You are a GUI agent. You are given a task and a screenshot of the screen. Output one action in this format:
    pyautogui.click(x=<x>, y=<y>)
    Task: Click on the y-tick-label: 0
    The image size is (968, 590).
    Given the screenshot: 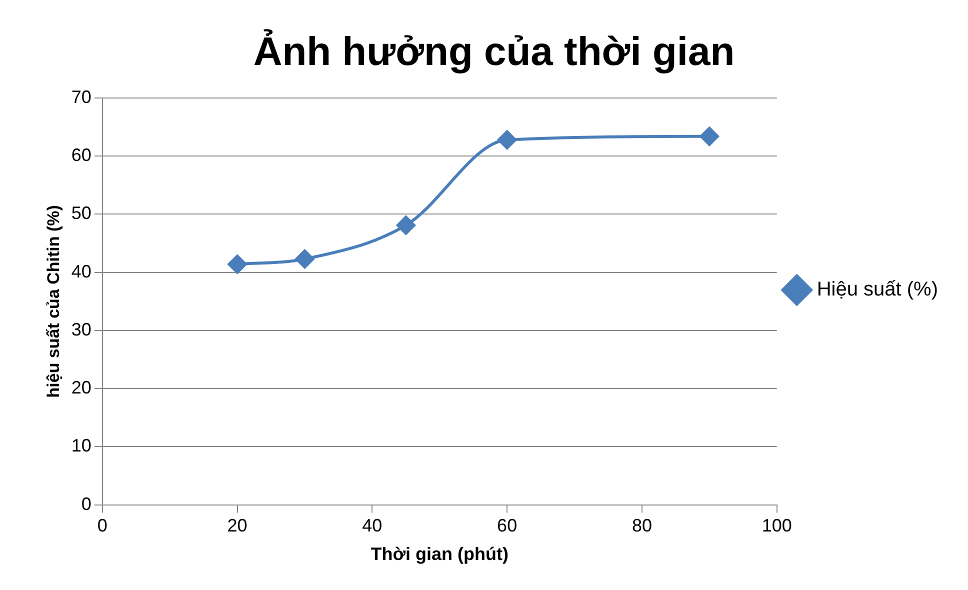 What is the action you would take?
    pyautogui.click(x=86, y=504)
    